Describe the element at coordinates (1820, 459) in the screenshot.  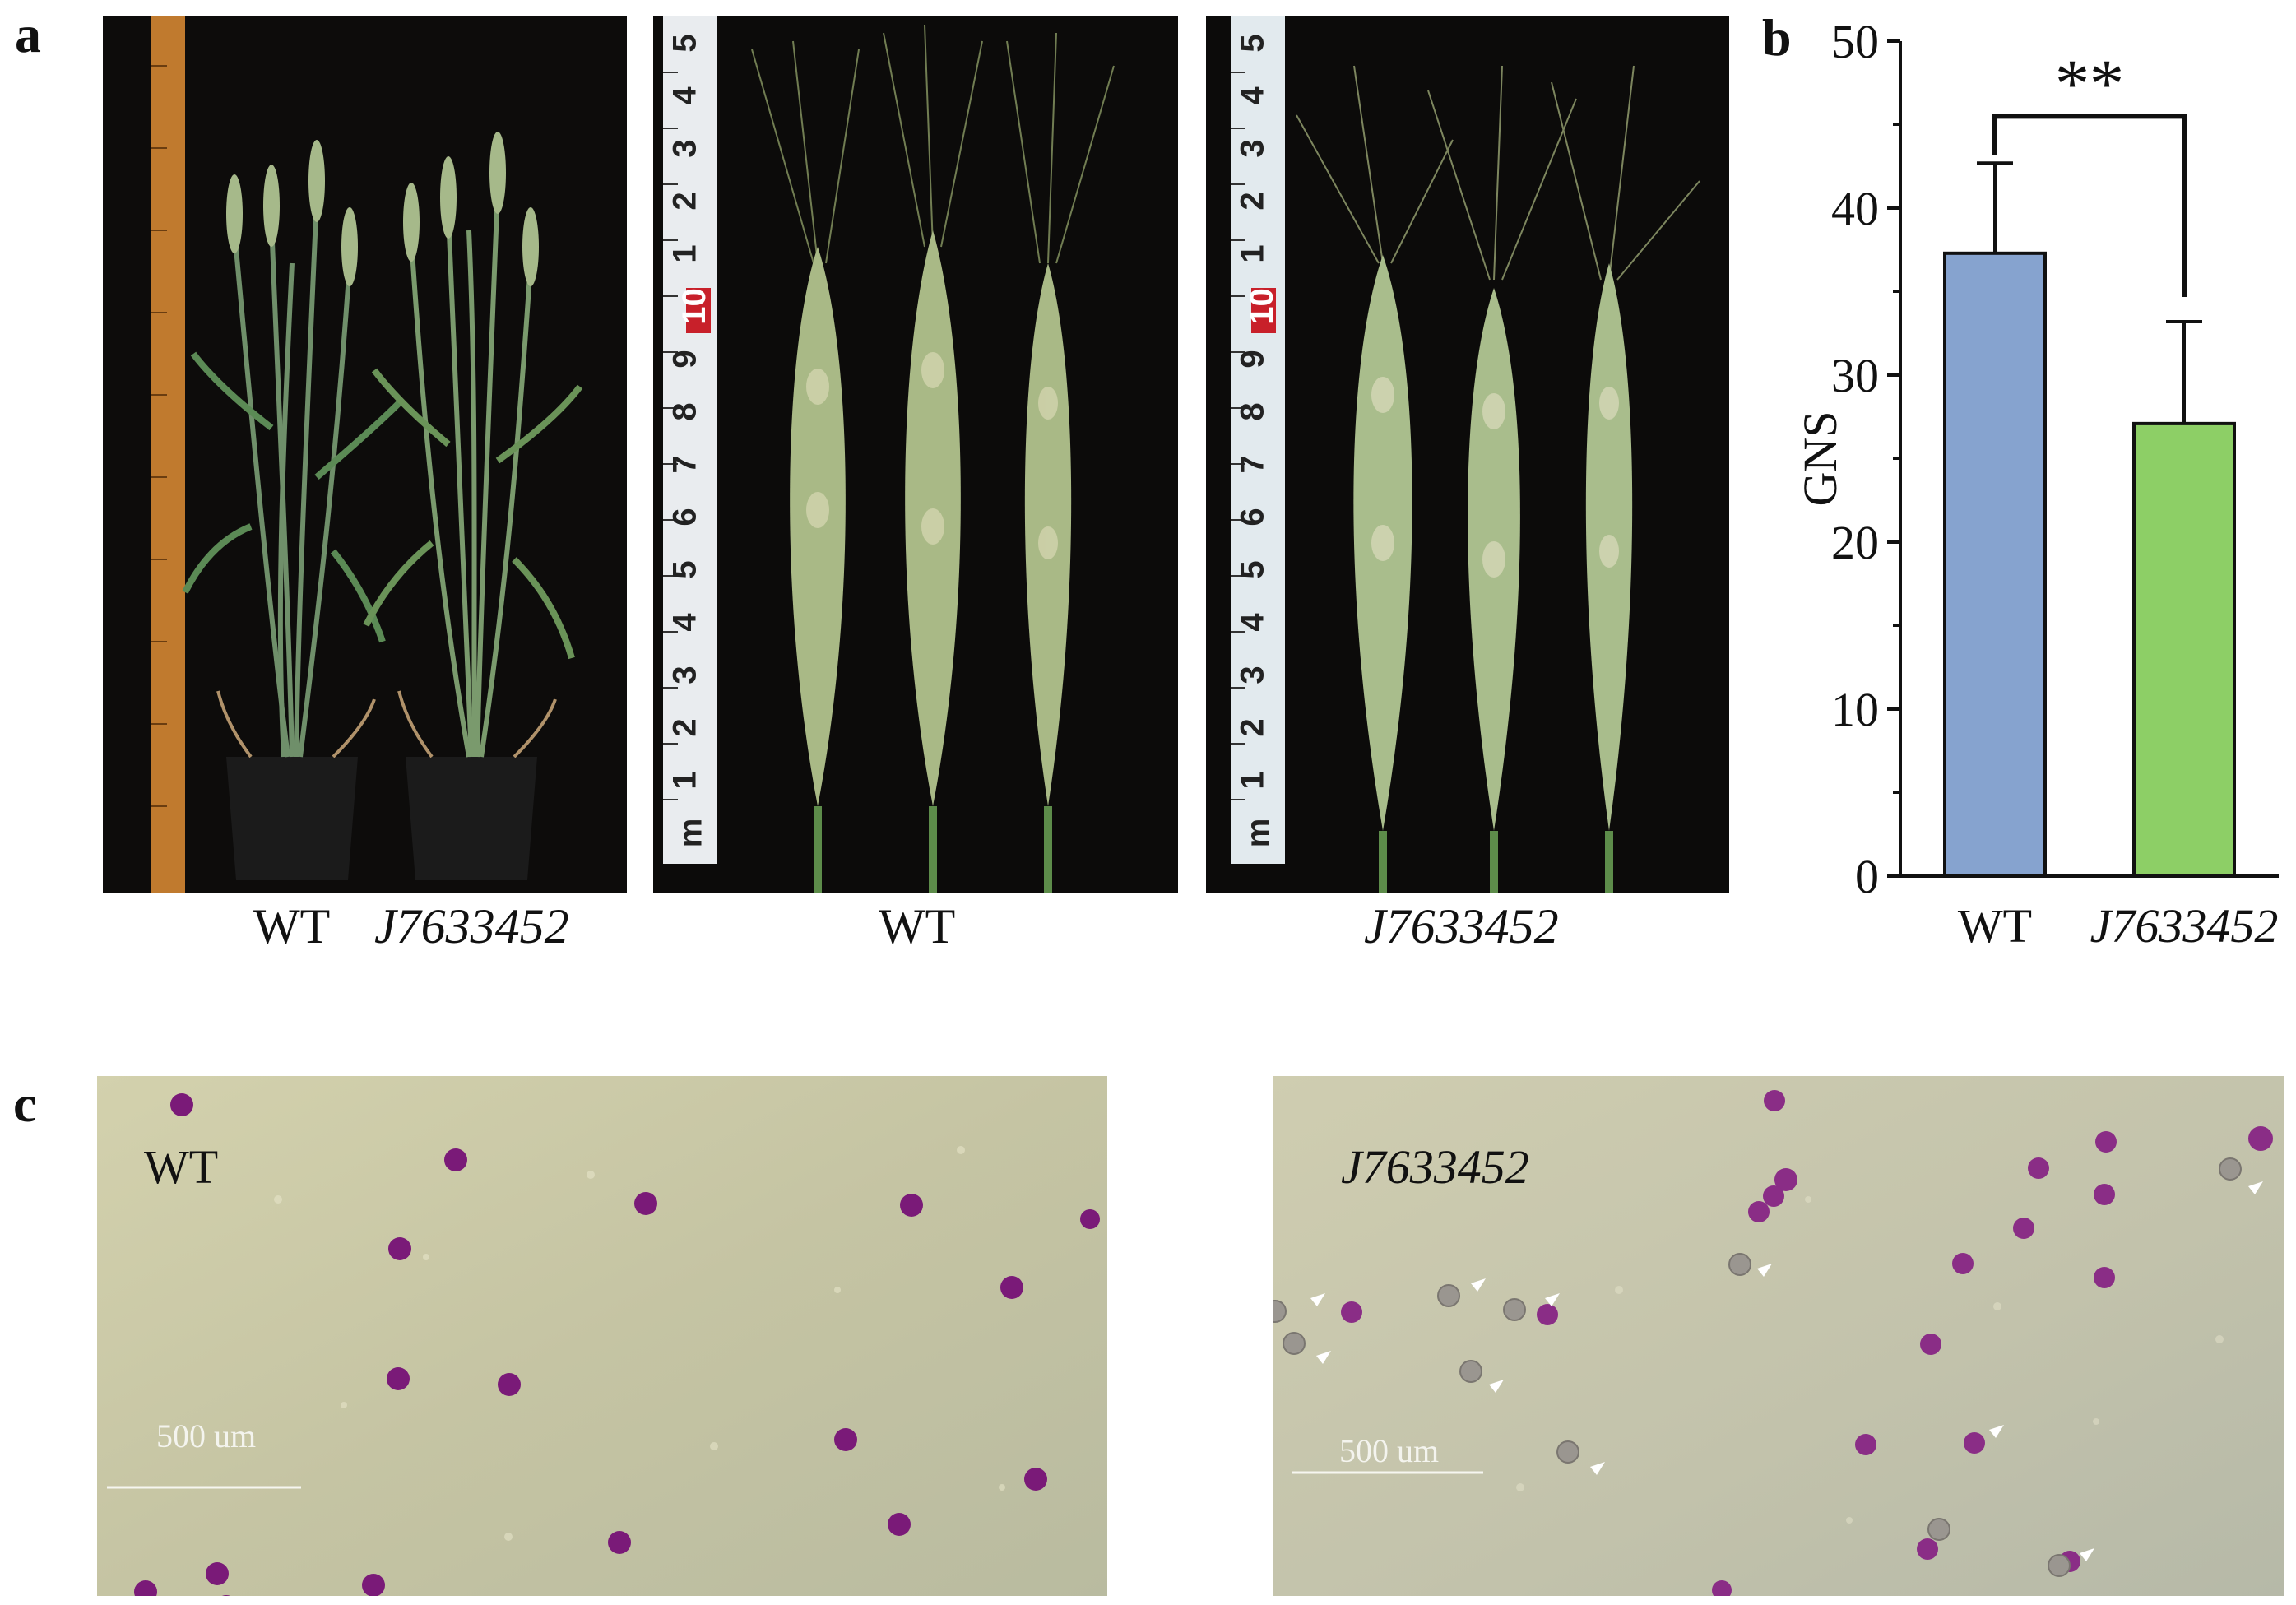
I see `y-axis-label: GNS` at that location.